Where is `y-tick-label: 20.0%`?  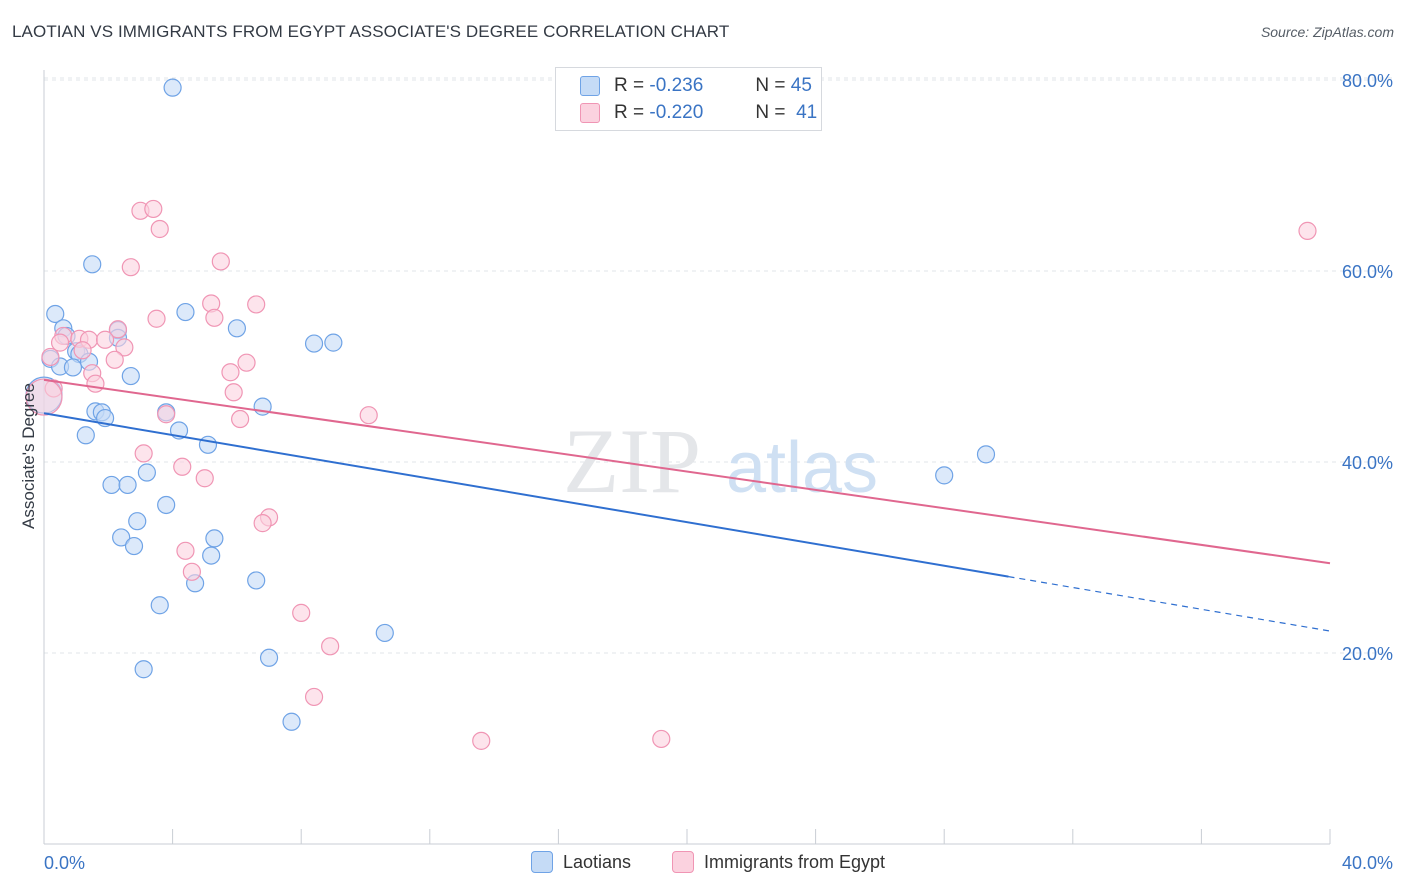
y-tick-label: 20.0% is located at coordinates (1367, 654).